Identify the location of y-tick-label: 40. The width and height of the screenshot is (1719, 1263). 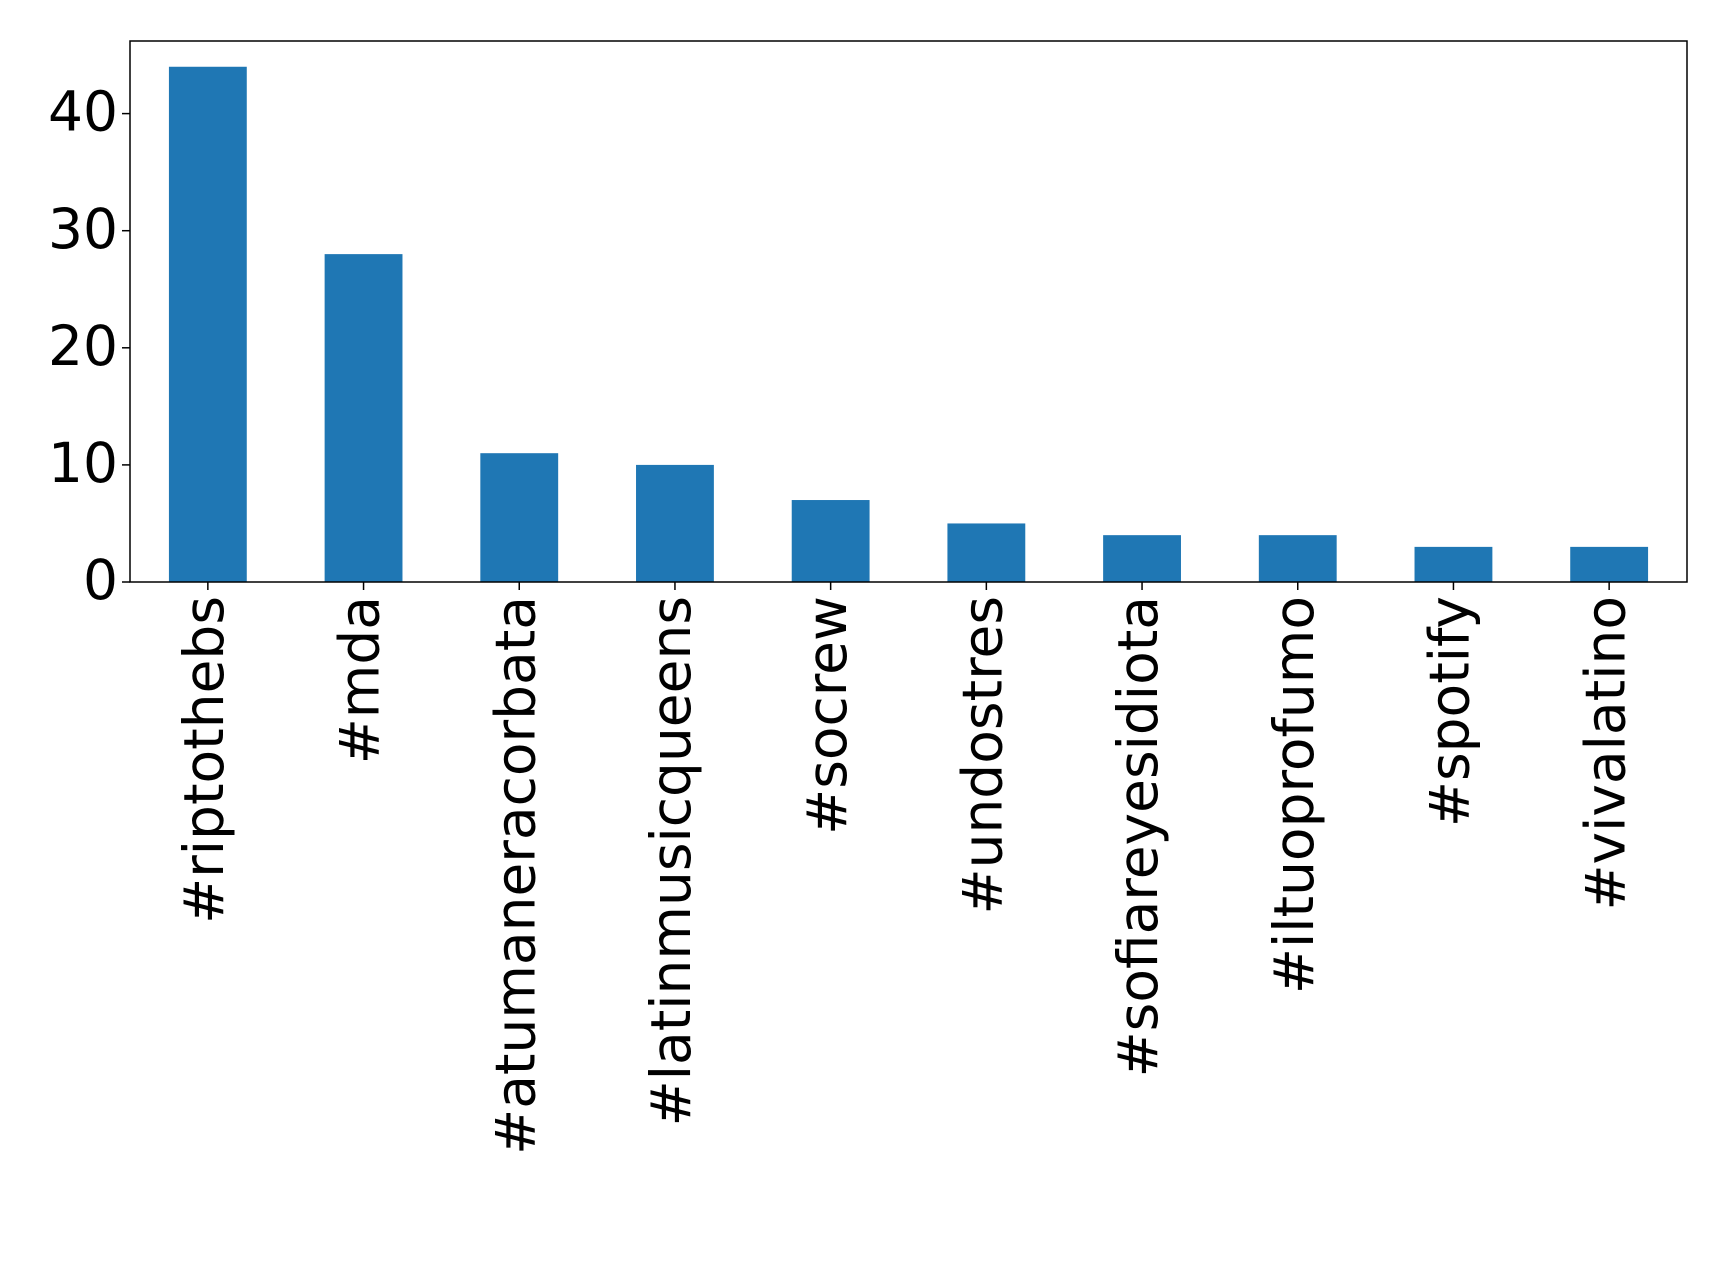
(83, 112).